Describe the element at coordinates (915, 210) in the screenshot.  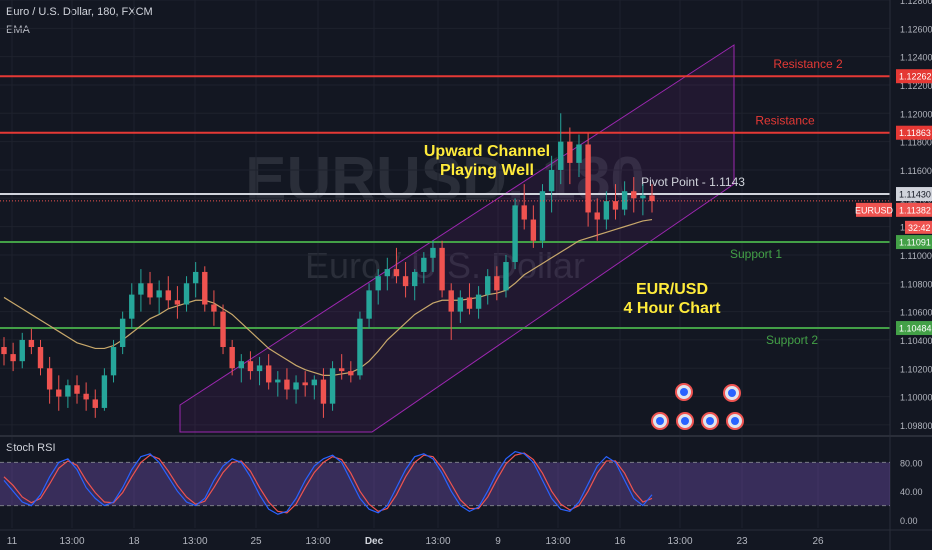
I see `last-price-label: 1.11382` at that location.